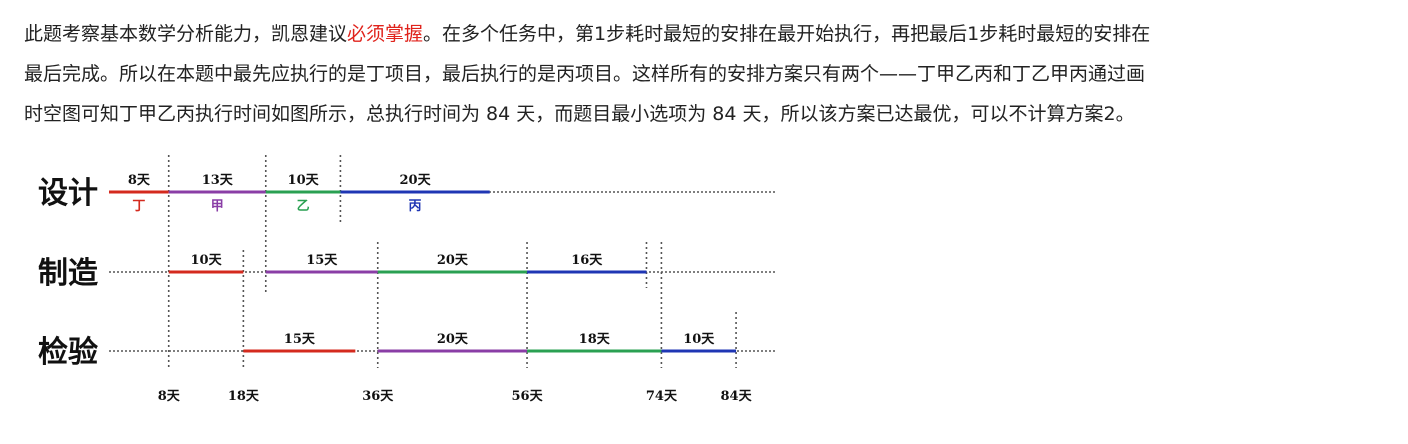 Image resolution: width=1408 pixels, height=444 pixels. Describe the element at coordinates (527, 396) in the screenshot. I see `axis-tick-label: 56天` at that location.